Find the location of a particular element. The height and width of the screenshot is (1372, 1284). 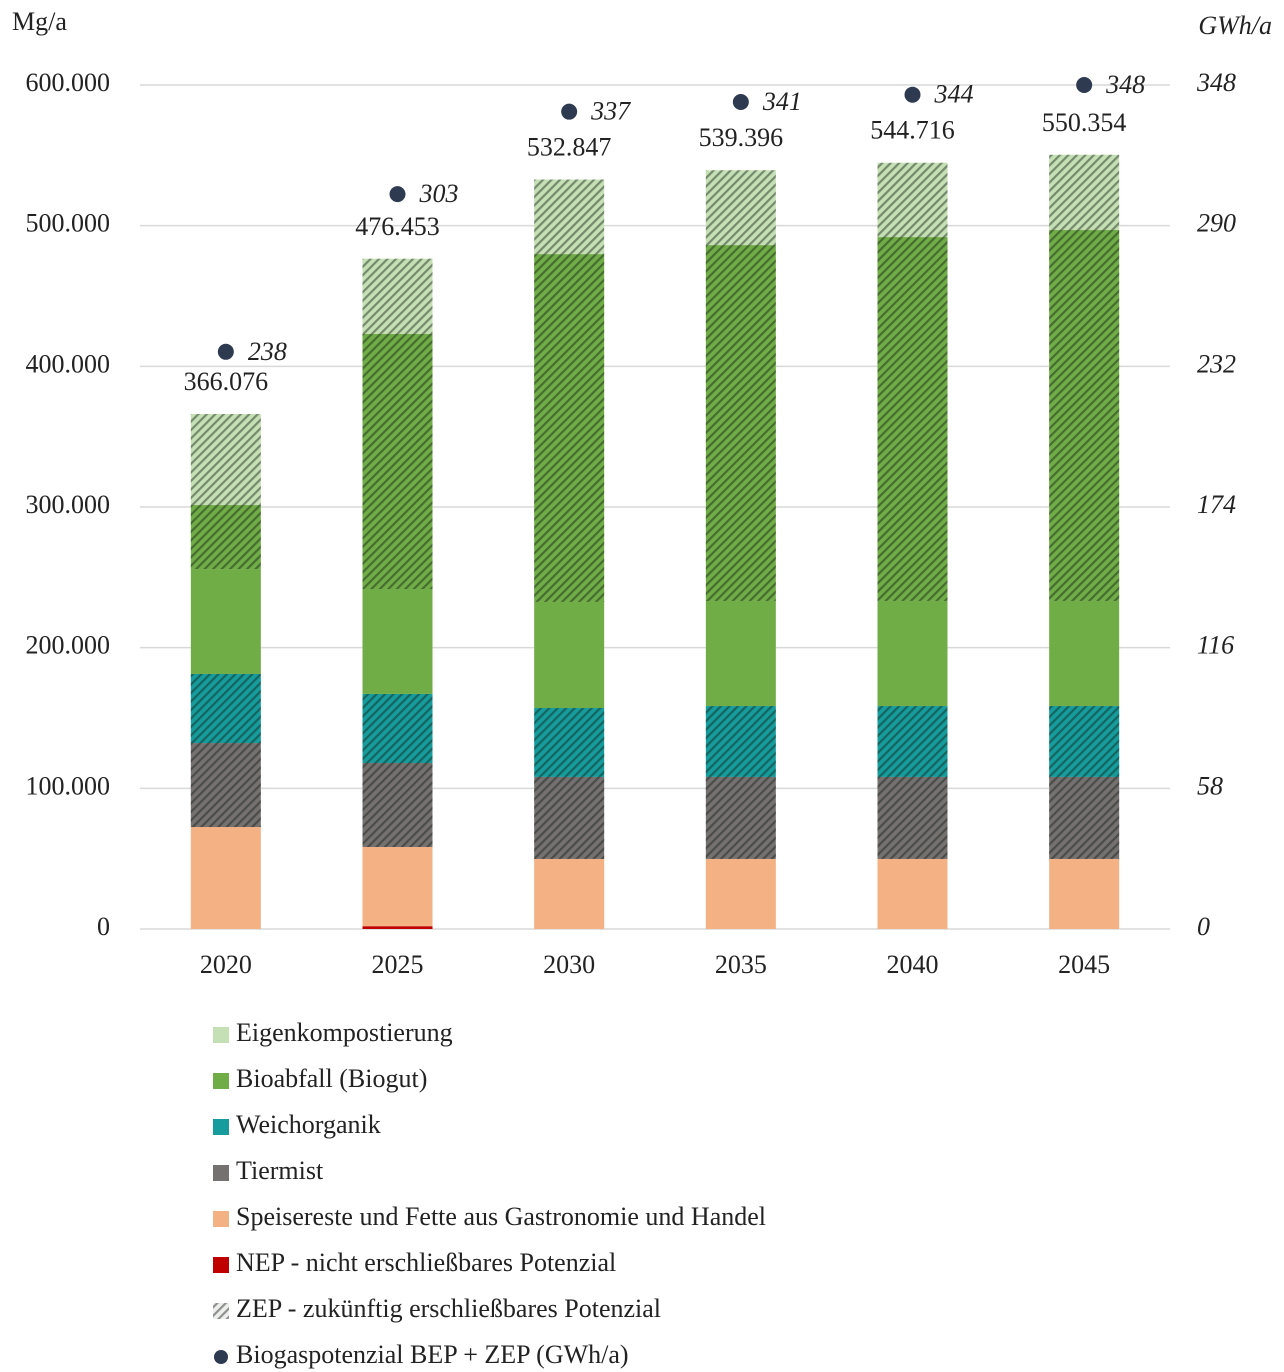

legend-hatch is located at coordinates (221, 1311).